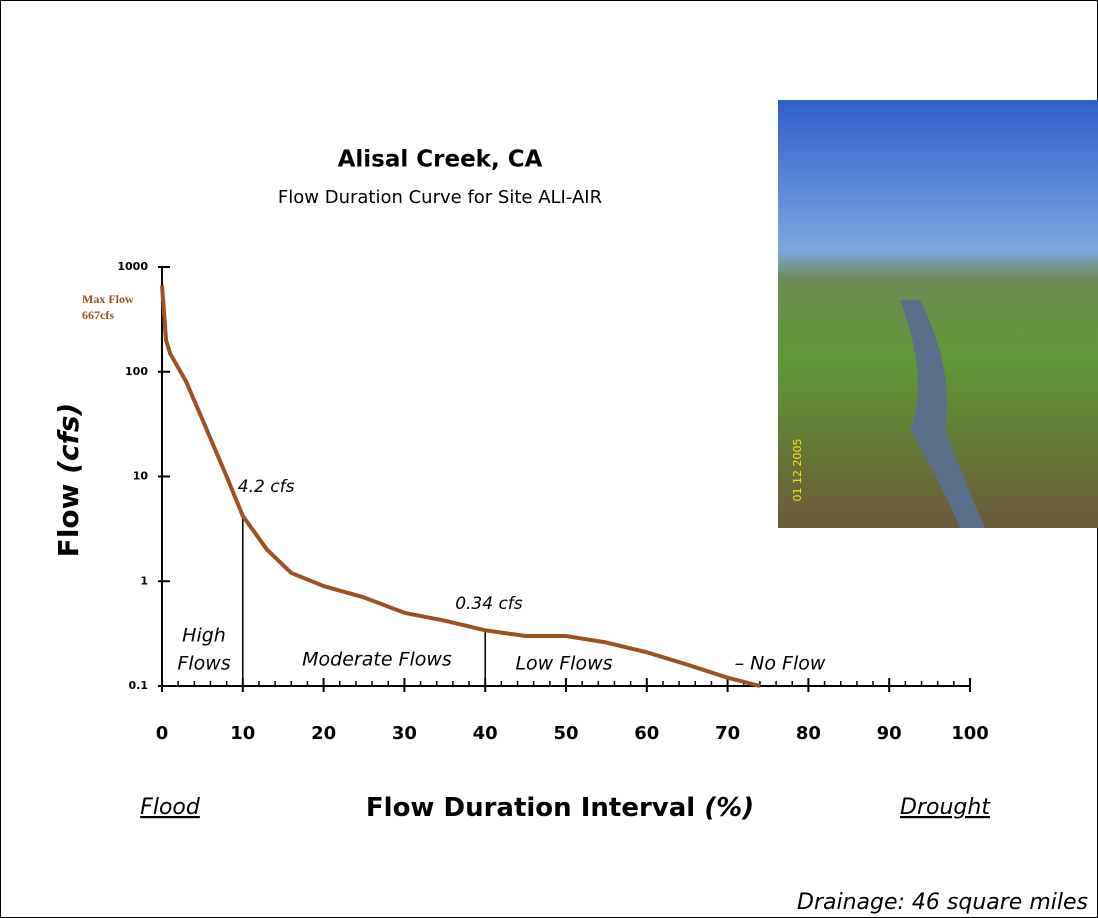  Describe the element at coordinates (204, 636) in the screenshot. I see `region-label: High` at that location.